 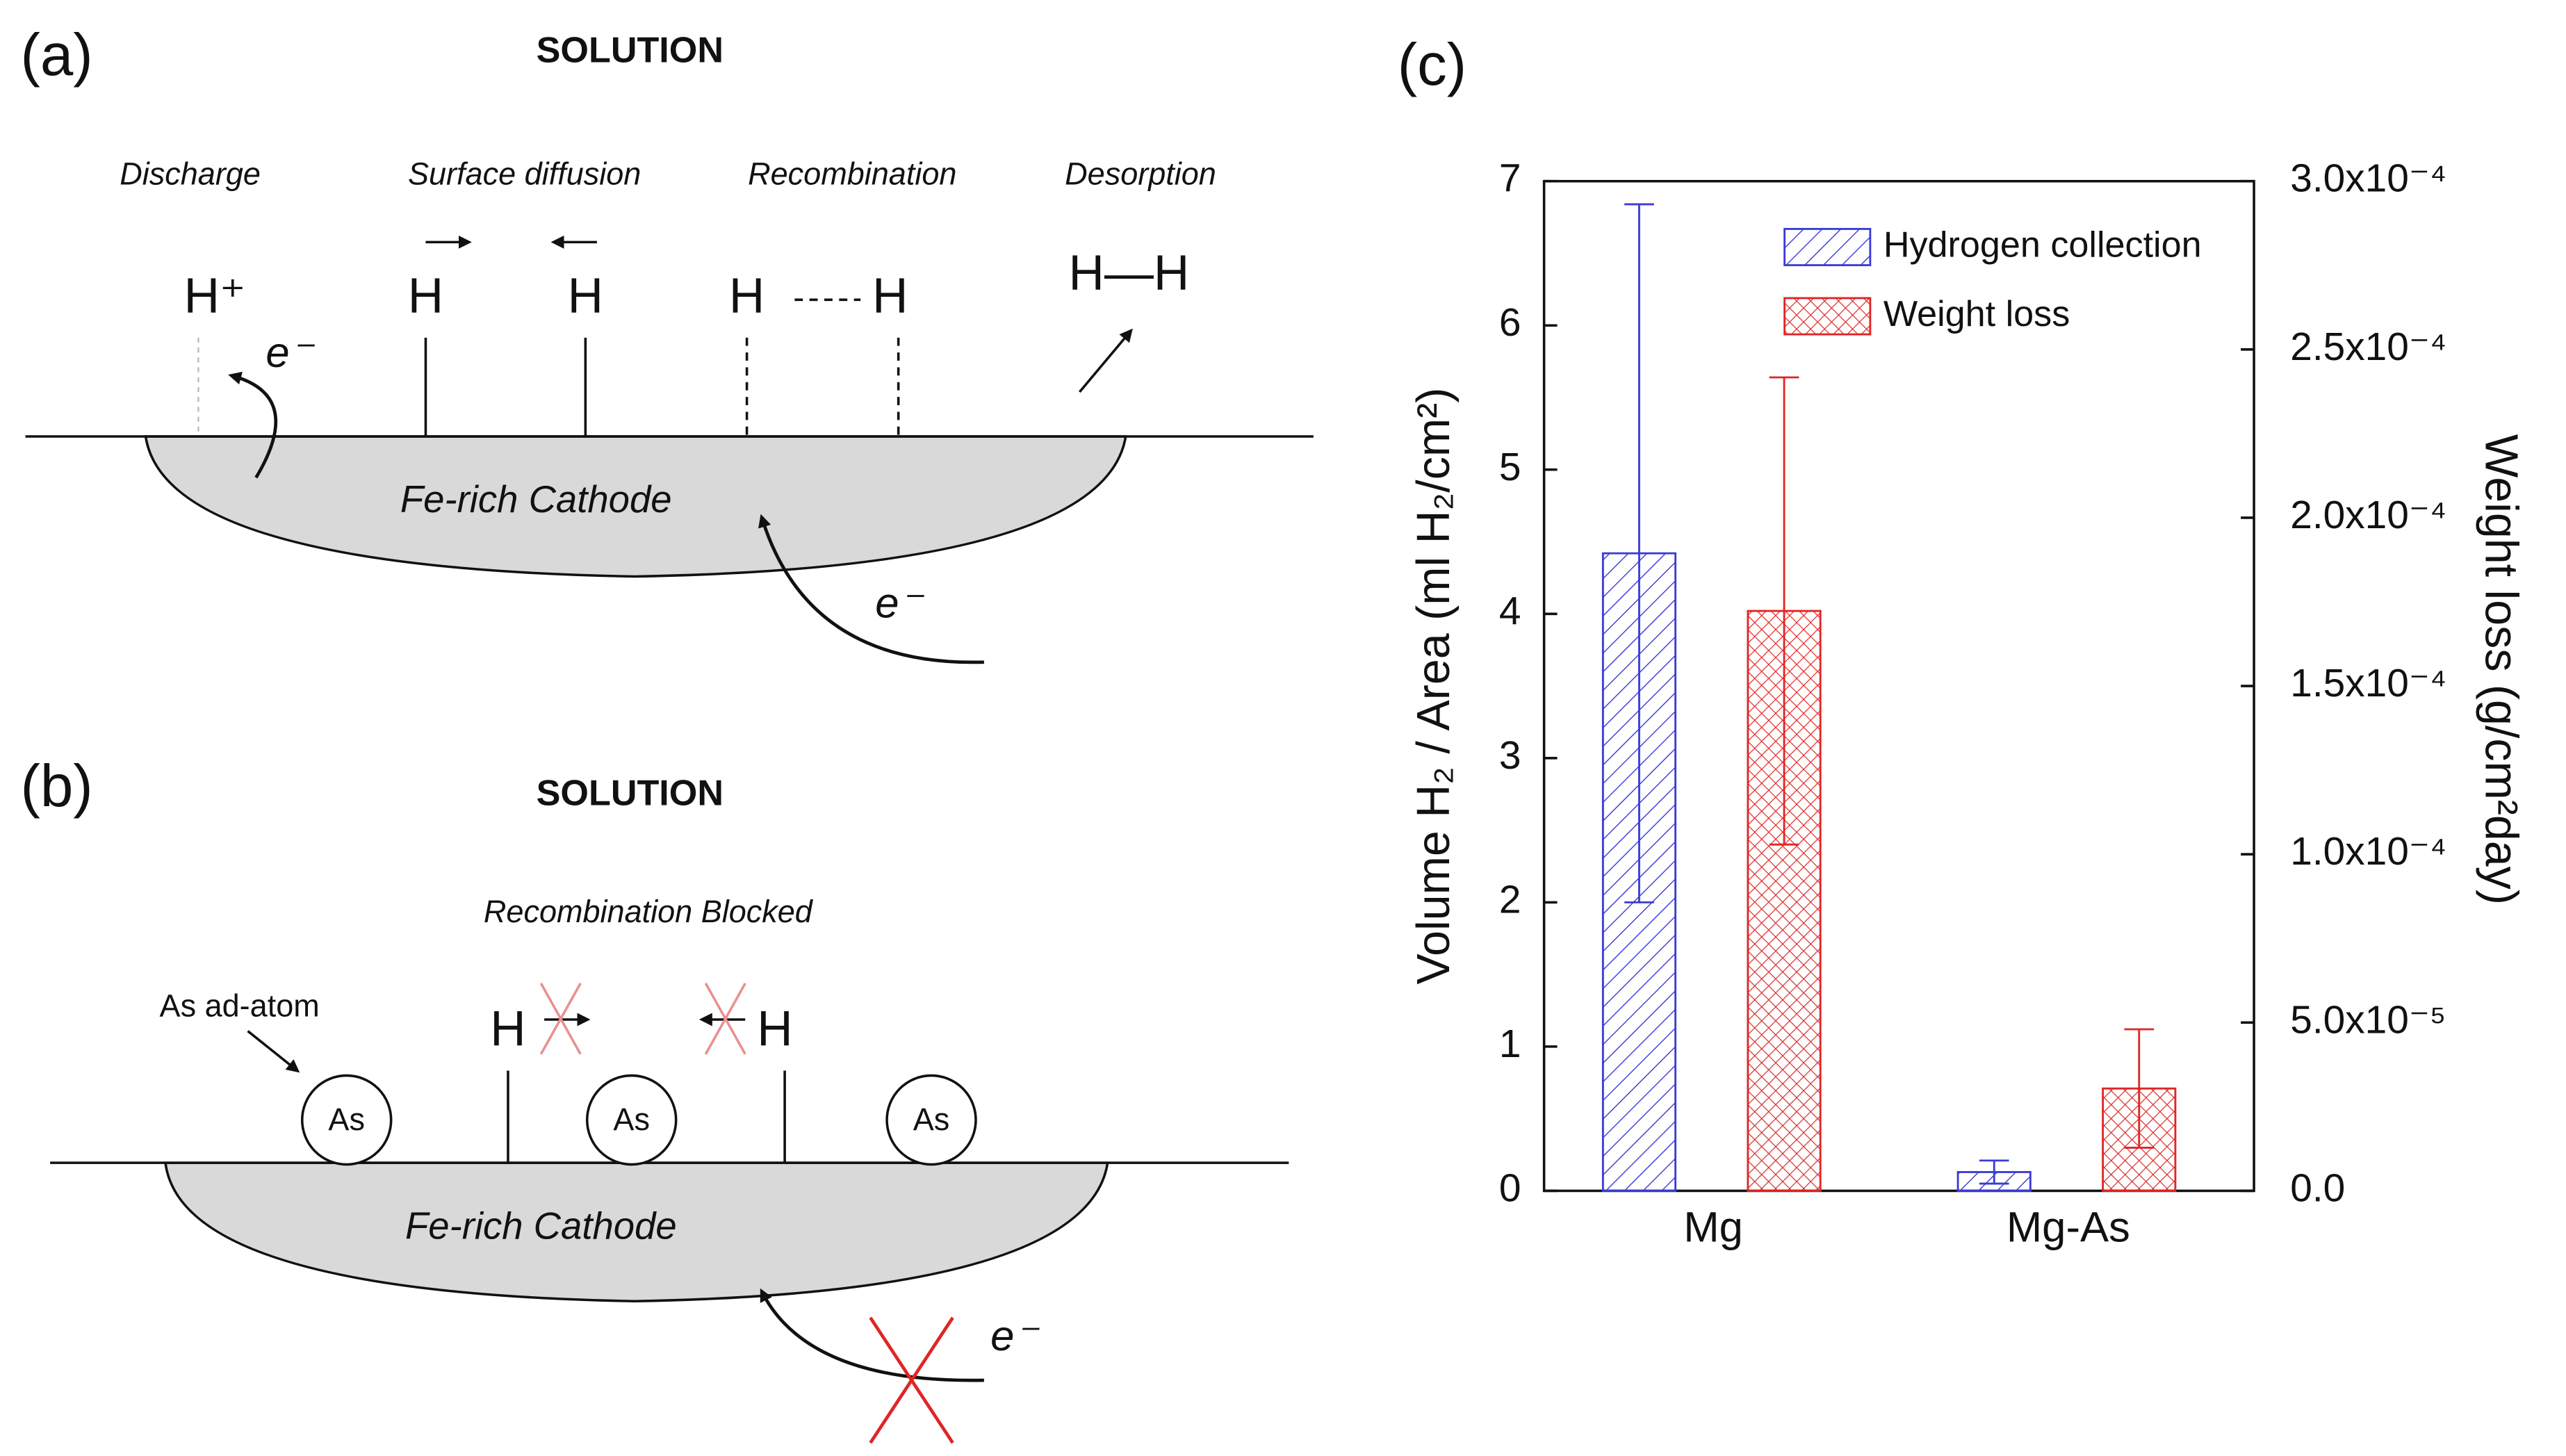 I want to click on step-label: Discharge, so click(x=190, y=173).